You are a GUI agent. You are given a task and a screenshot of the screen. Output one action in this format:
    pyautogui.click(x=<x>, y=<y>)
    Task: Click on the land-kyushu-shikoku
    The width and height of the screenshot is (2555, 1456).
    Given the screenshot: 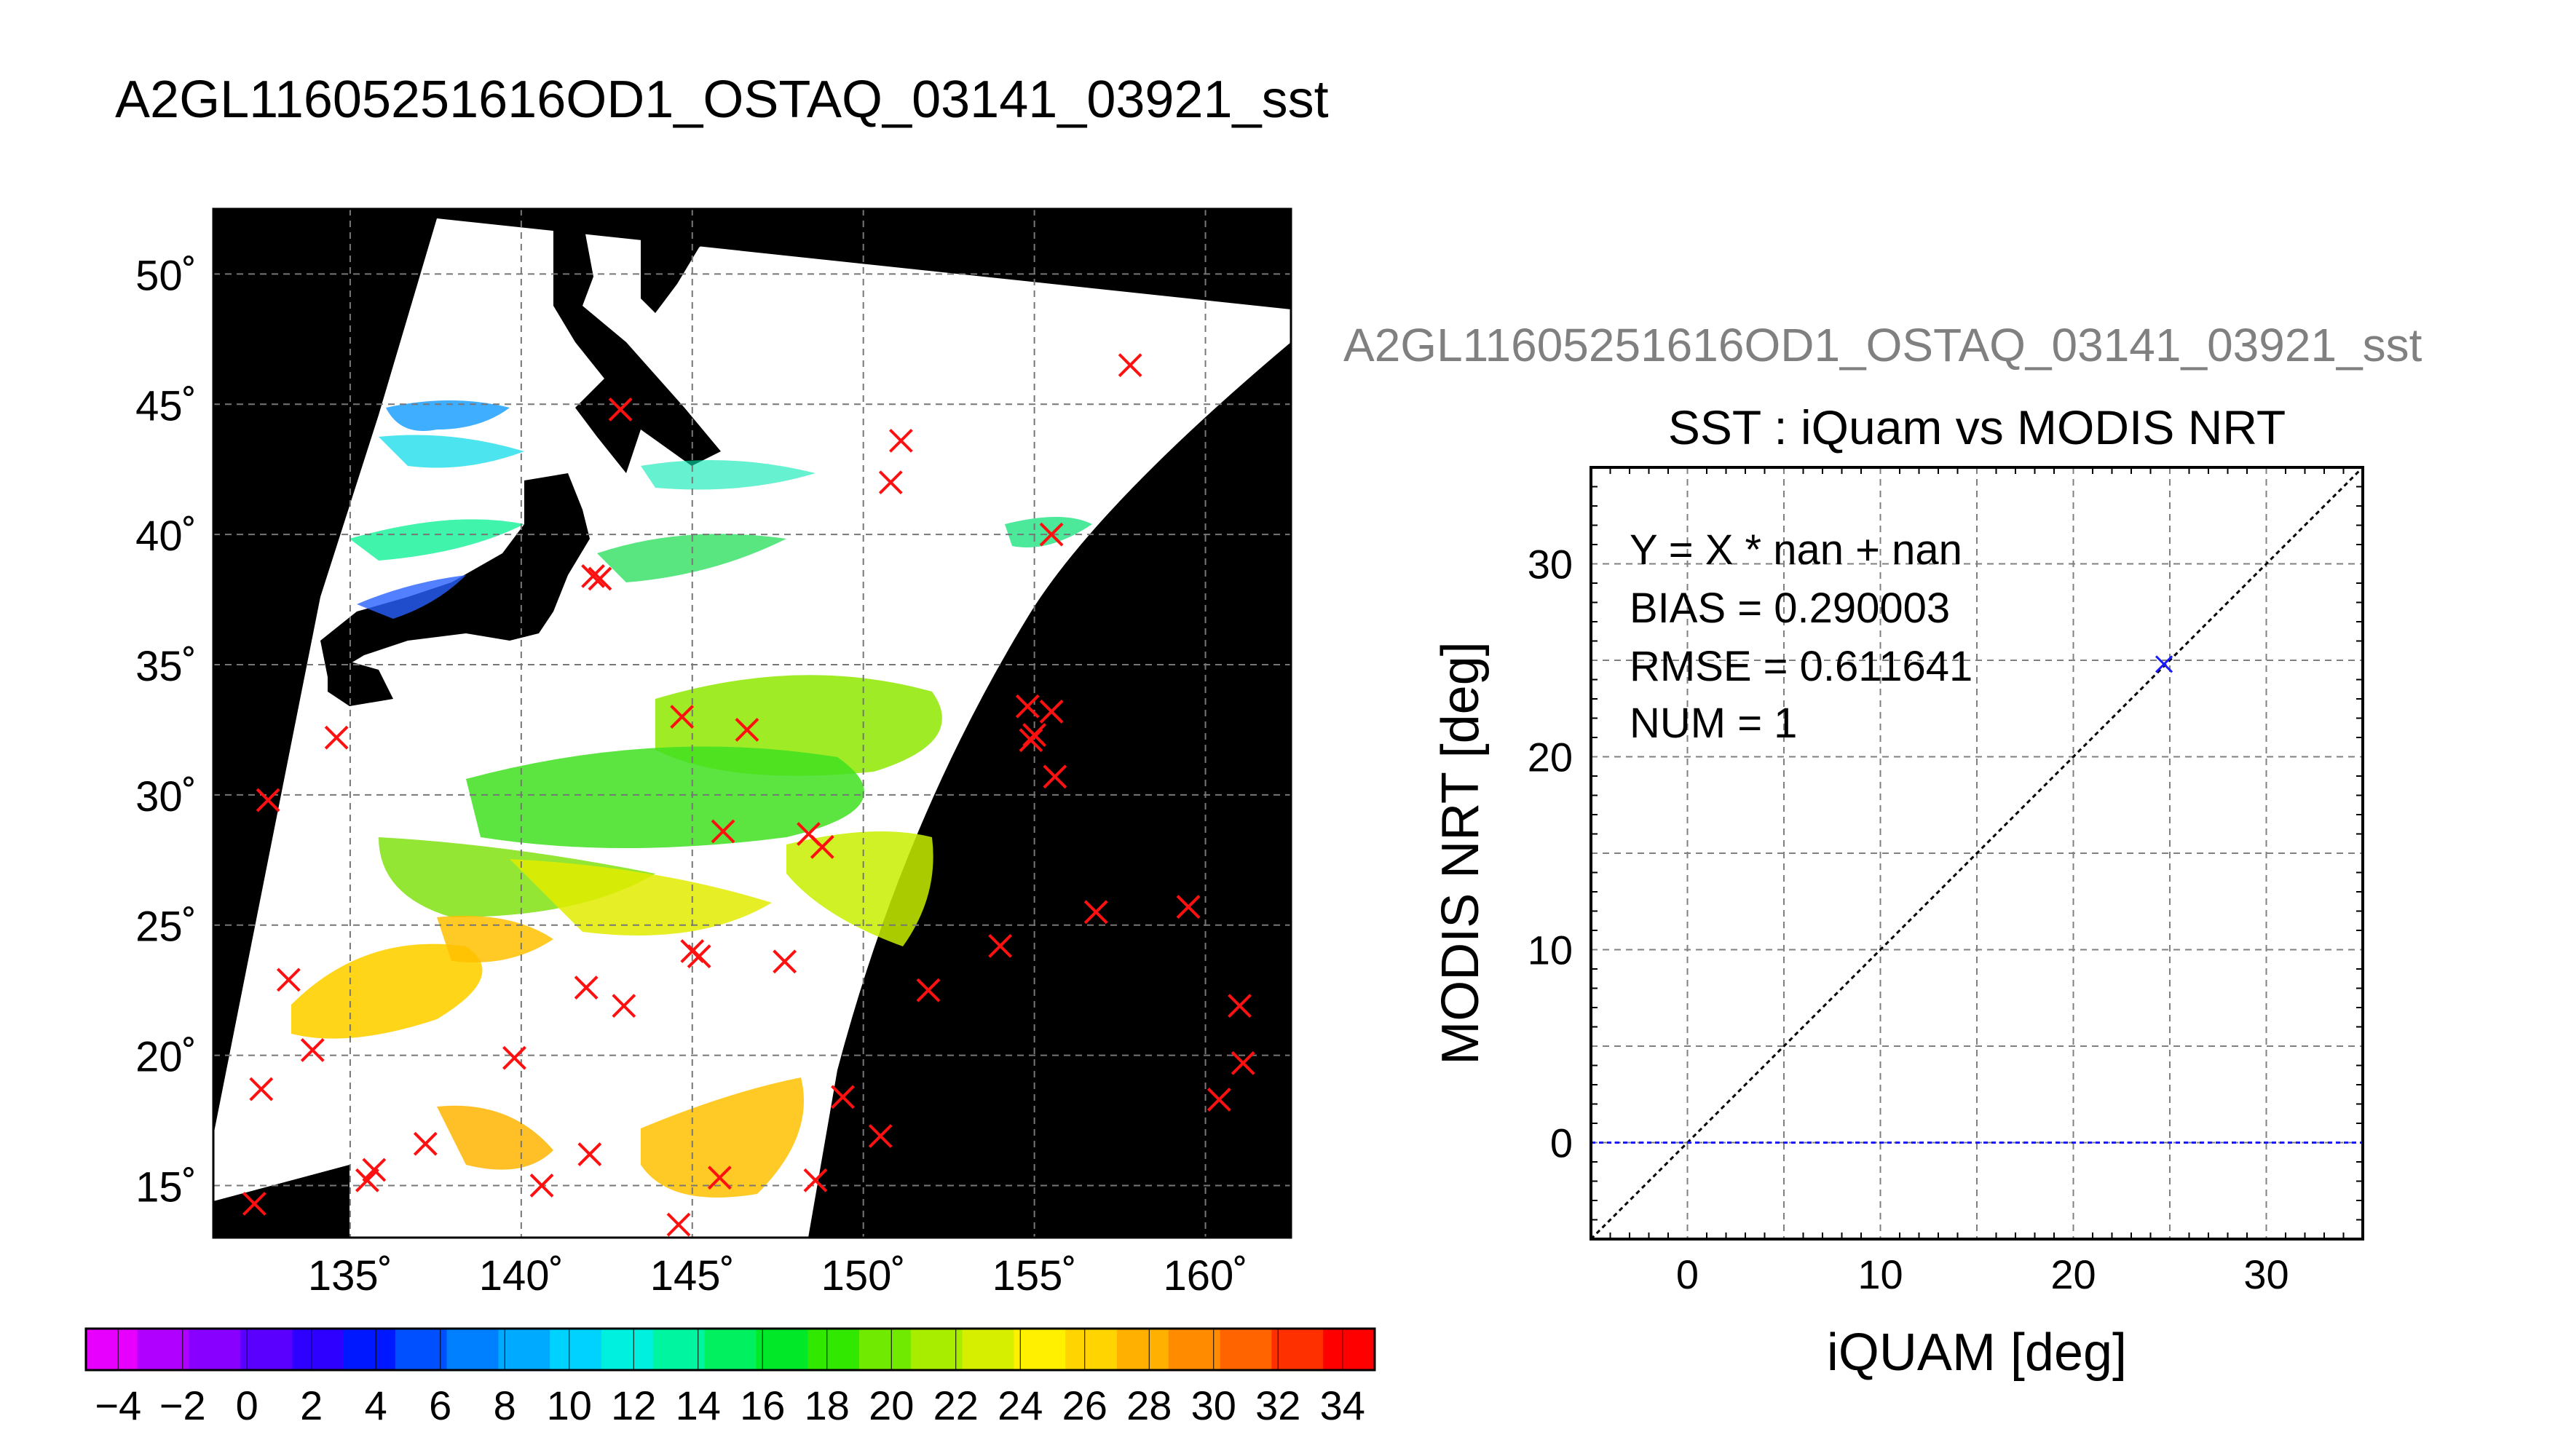 What is the action you would take?
    pyautogui.click(x=360, y=680)
    